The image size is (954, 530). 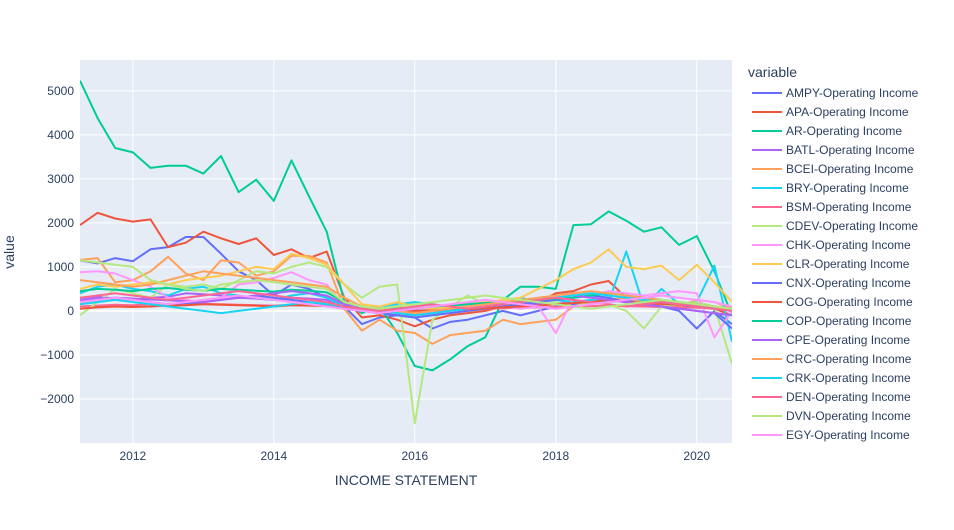 What do you see at coordinates (60, 135) in the screenshot?
I see `y-tick-label: 4000` at bounding box center [60, 135].